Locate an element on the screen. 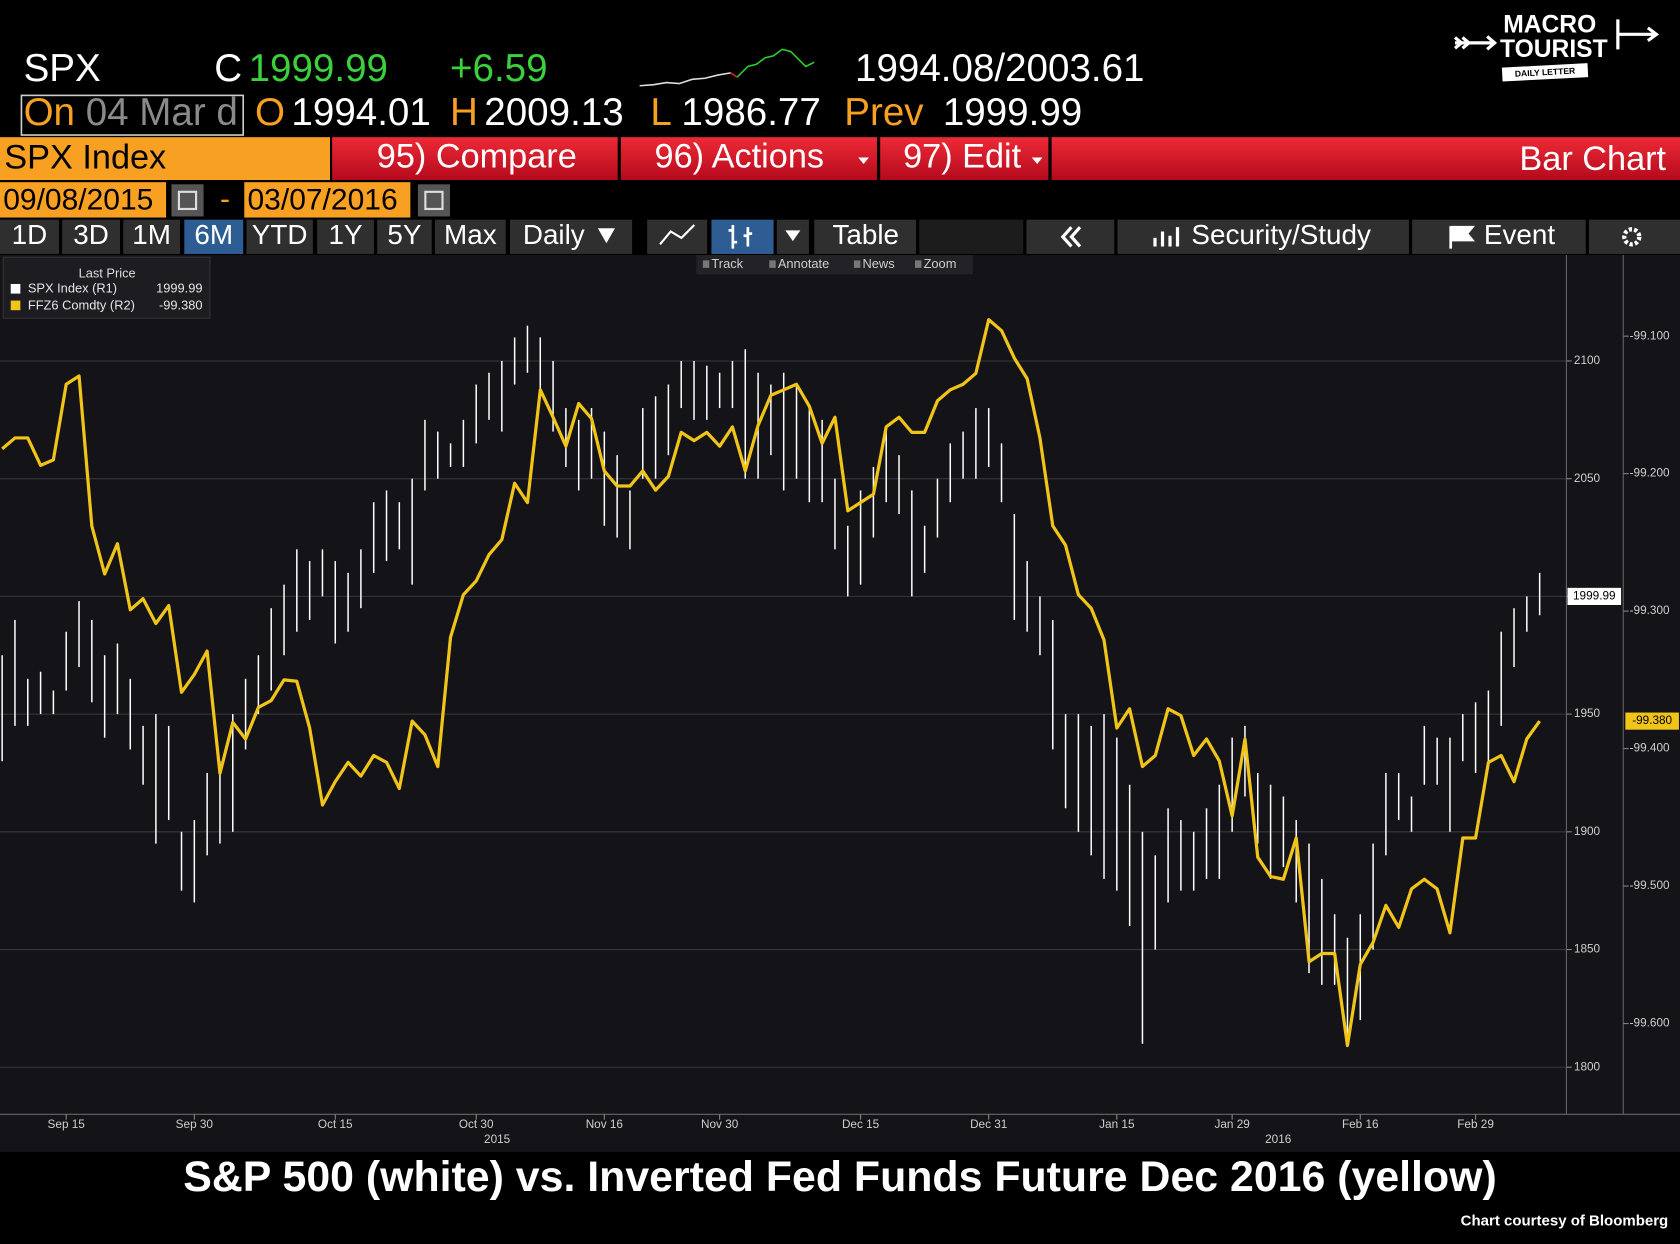 The height and width of the screenshot is (1244, 1680). period-tab-label: 3D is located at coordinates (91, 234).